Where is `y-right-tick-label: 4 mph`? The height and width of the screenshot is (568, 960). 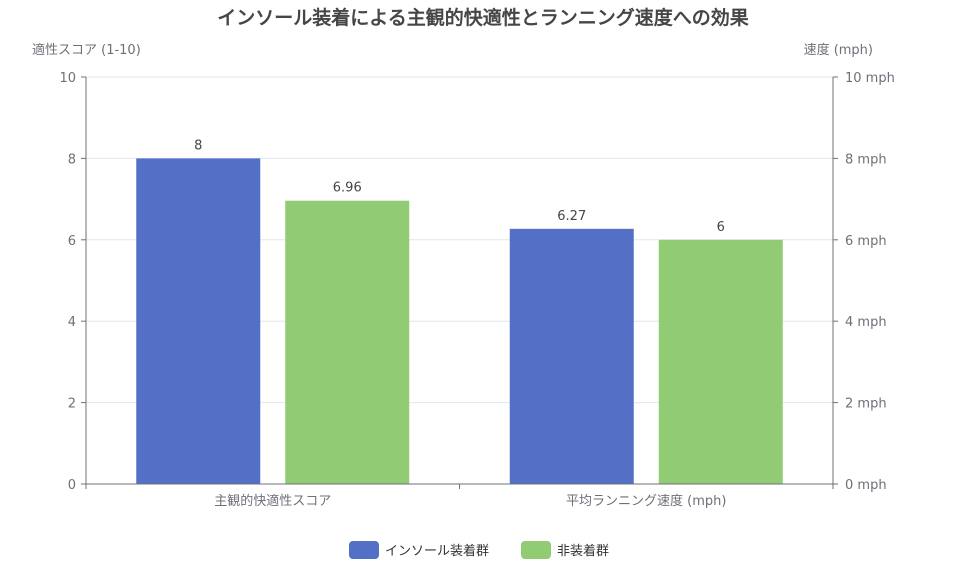 y-right-tick-label: 4 mph is located at coordinates (866, 322).